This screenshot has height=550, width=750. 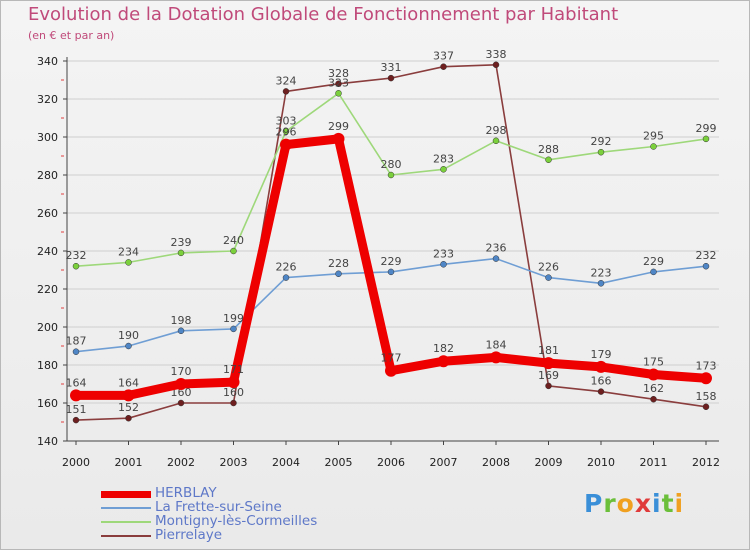 What do you see at coordinates (653, 399) in the screenshot?
I see `point-pierrelaye-2011` at bounding box center [653, 399].